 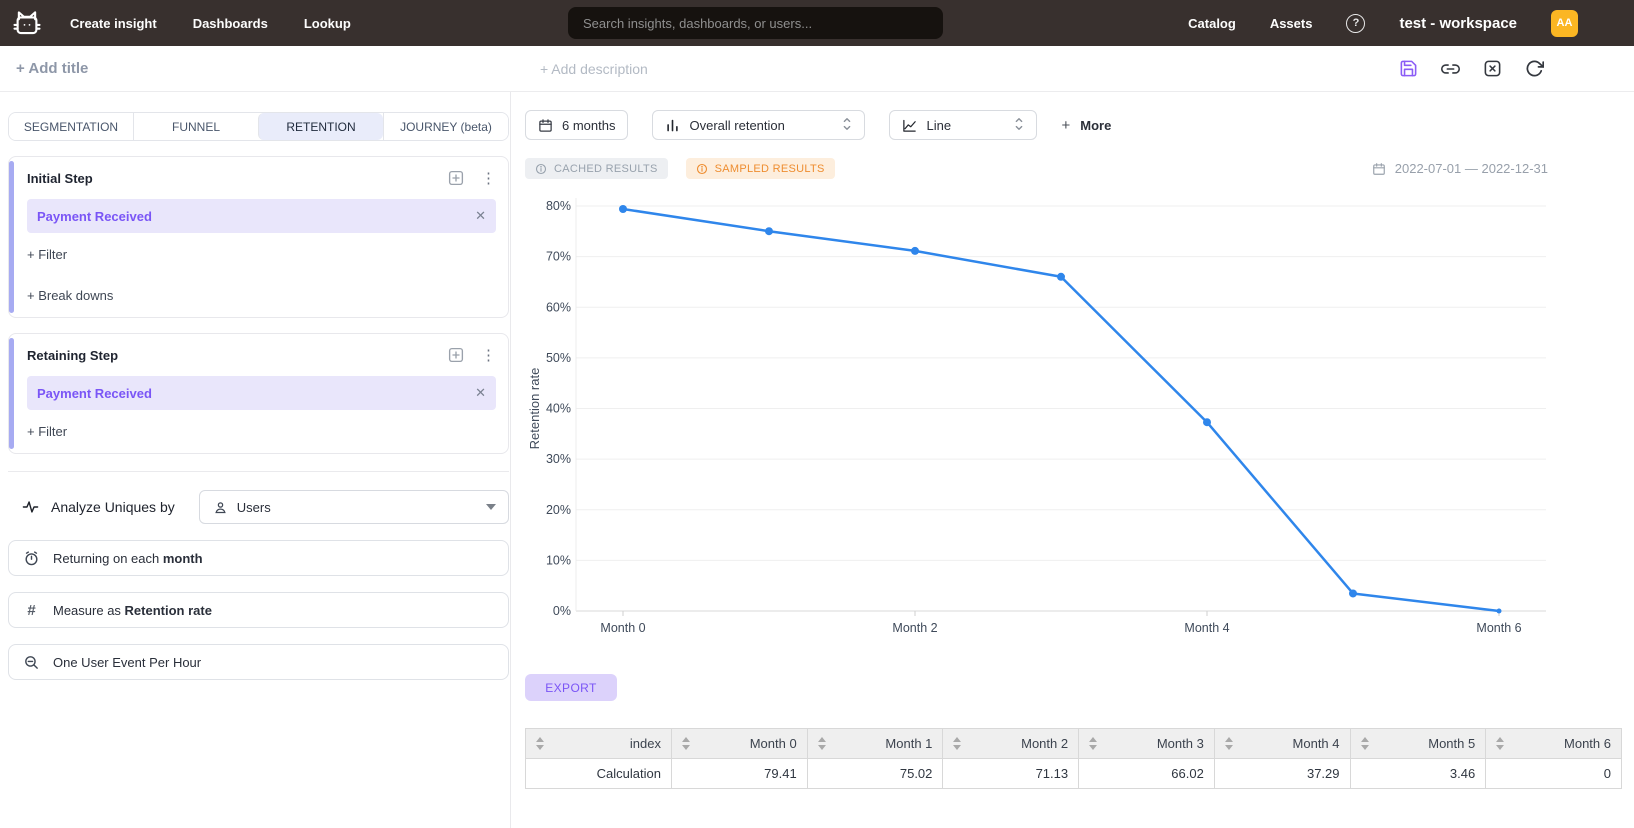 I want to click on add-description-button: + Add description, so click(x=594, y=68).